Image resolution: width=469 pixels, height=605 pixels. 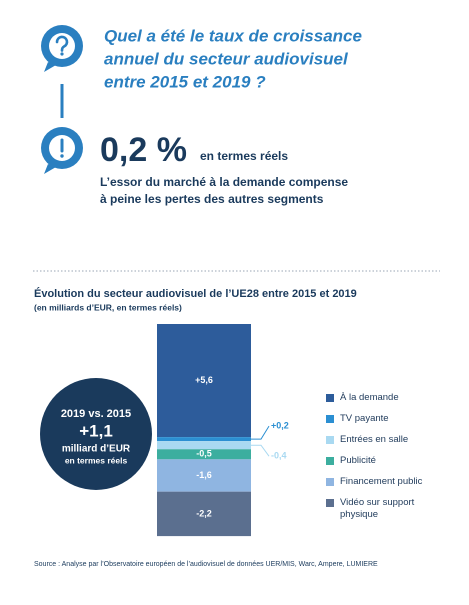 I want to click on legend-label: Financement public, so click(x=381, y=481).